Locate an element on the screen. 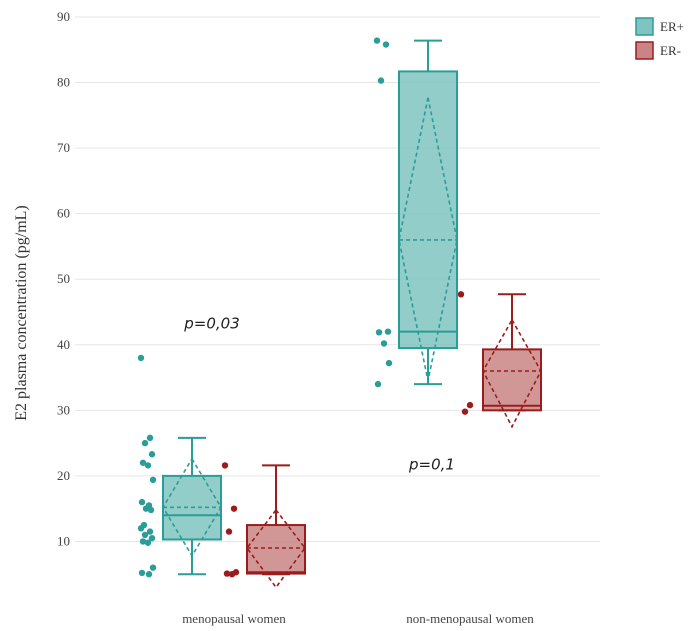 This screenshot has height=631, width=700. y-tick-label: 50 is located at coordinates (63, 278).